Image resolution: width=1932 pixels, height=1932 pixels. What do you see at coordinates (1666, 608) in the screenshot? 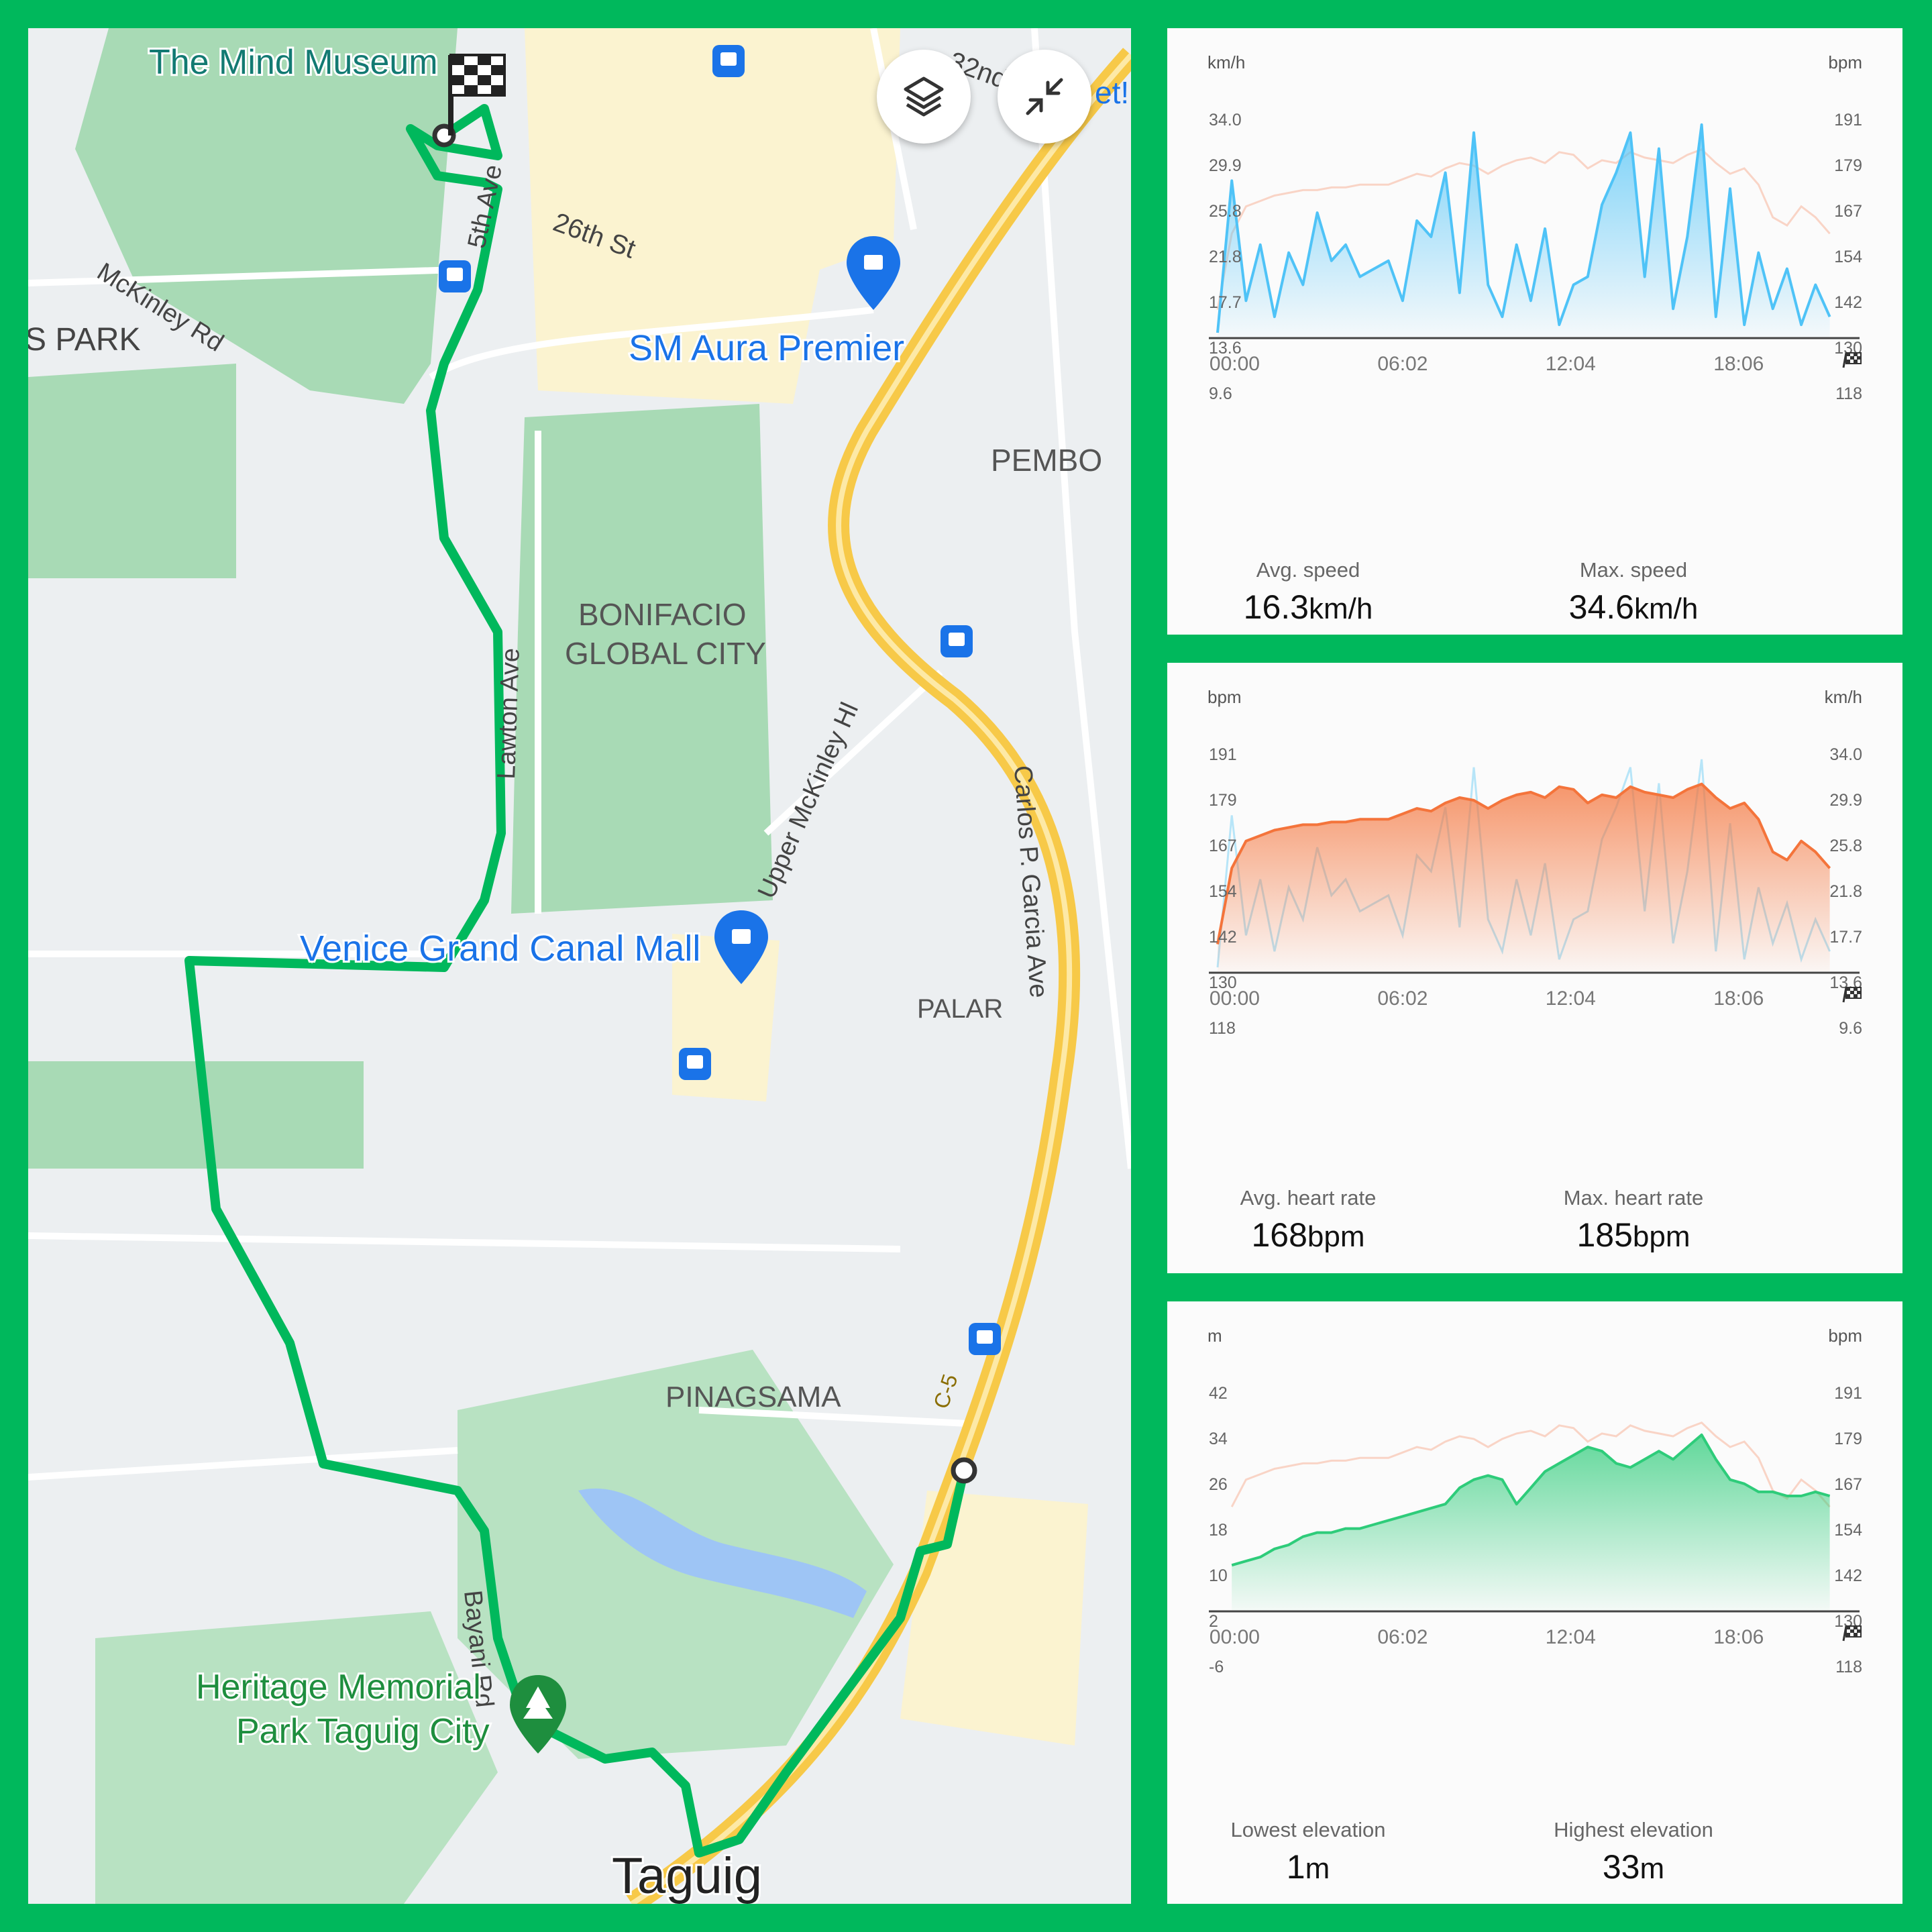
I see `max-speed-unit: km/h` at bounding box center [1666, 608].